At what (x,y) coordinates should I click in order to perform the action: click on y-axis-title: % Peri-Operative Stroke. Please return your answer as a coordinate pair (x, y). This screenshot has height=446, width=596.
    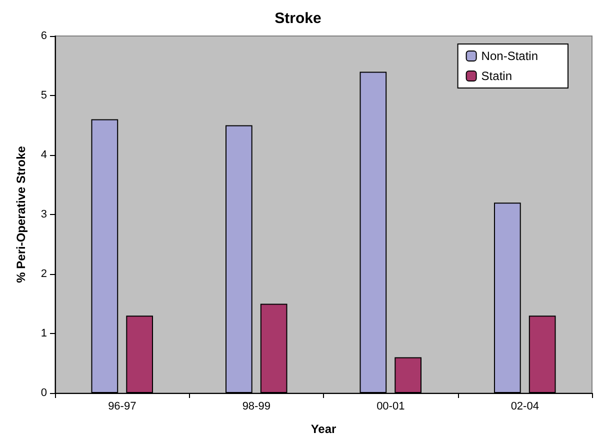
    Looking at the image, I should click on (21, 214).